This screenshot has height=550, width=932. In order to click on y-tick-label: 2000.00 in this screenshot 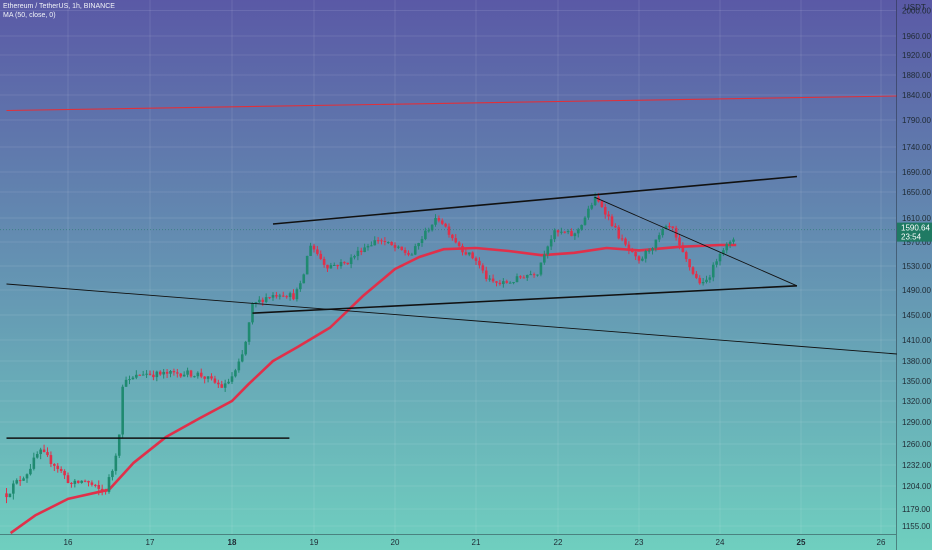, I will do `click(916, 11)`.